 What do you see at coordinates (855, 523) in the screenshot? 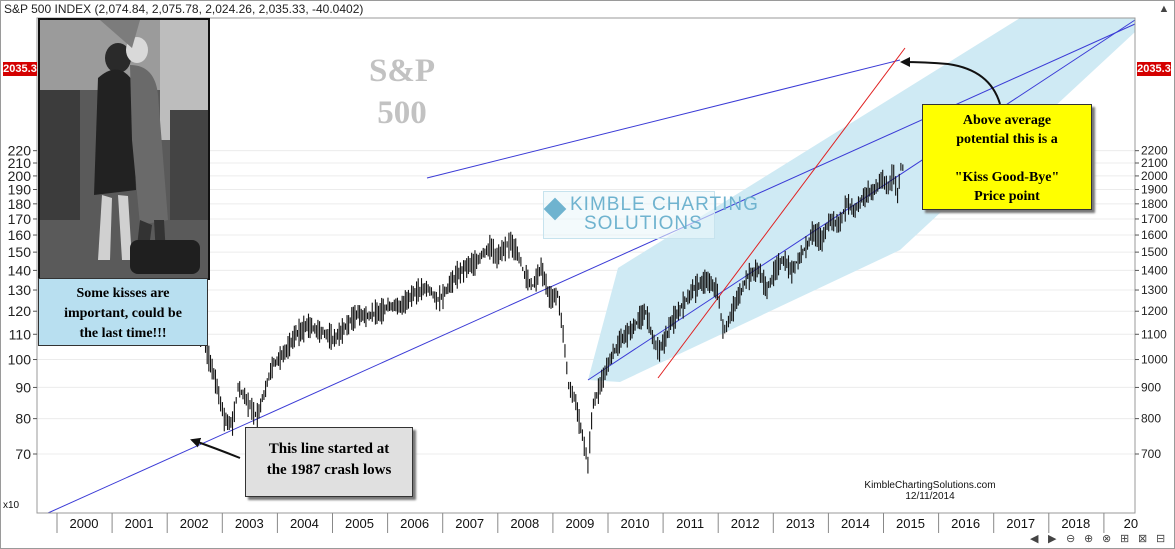
I see `x-tick-label: 2014` at bounding box center [855, 523].